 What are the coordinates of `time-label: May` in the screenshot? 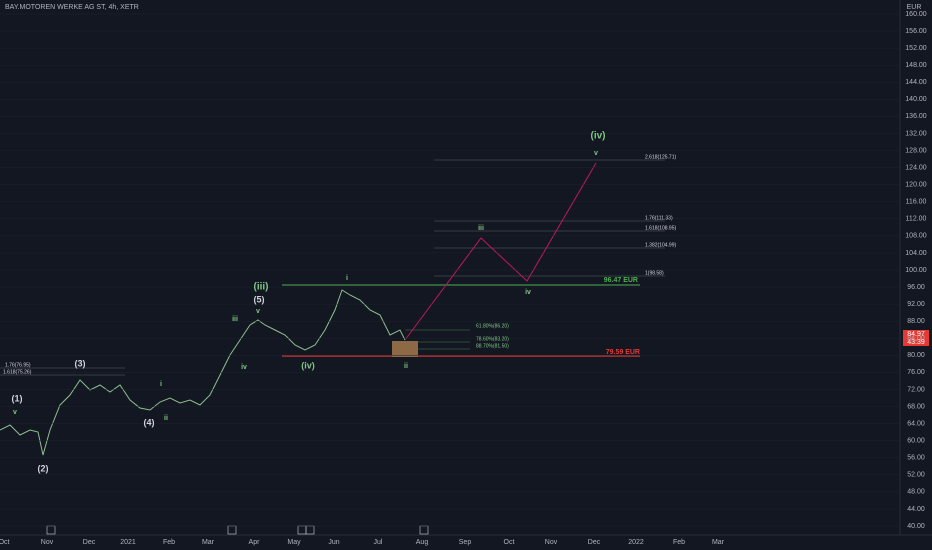 It's located at (294, 542).